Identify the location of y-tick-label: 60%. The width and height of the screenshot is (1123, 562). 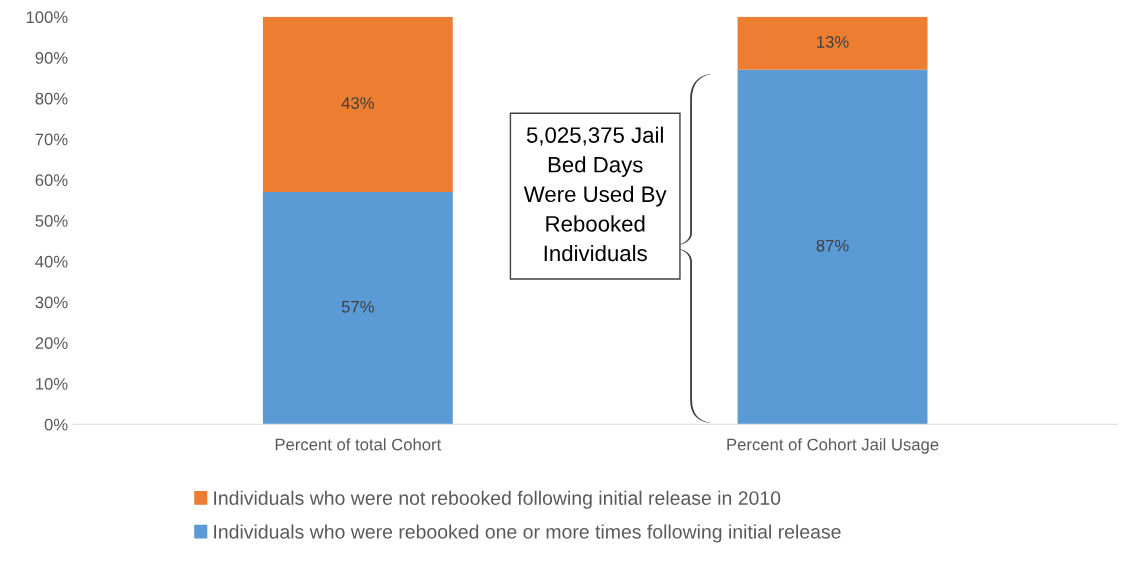
(51, 180).